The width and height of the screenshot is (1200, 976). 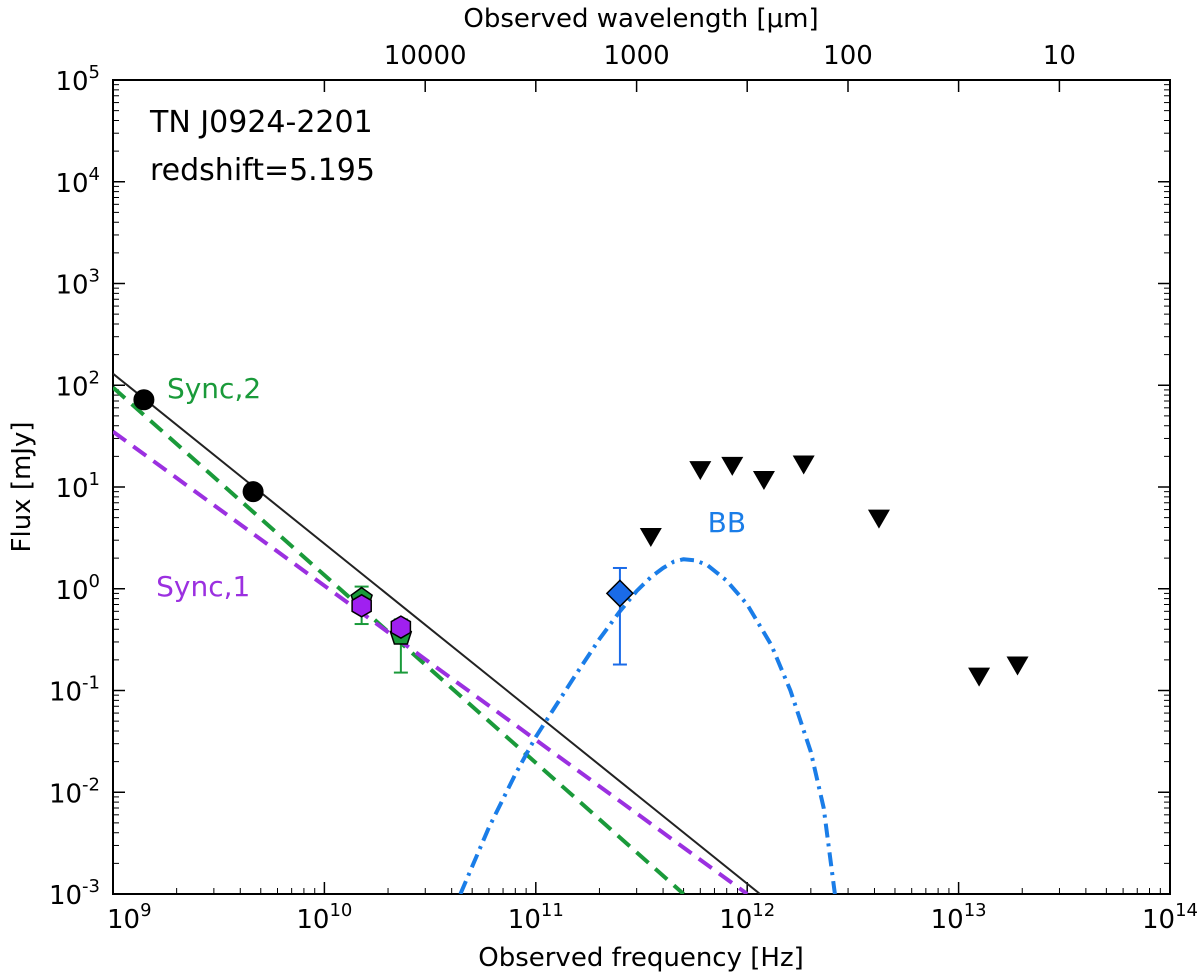 What do you see at coordinates (74, 791) in the screenshot?
I see `y-tick-label: 10⁻²` at bounding box center [74, 791].